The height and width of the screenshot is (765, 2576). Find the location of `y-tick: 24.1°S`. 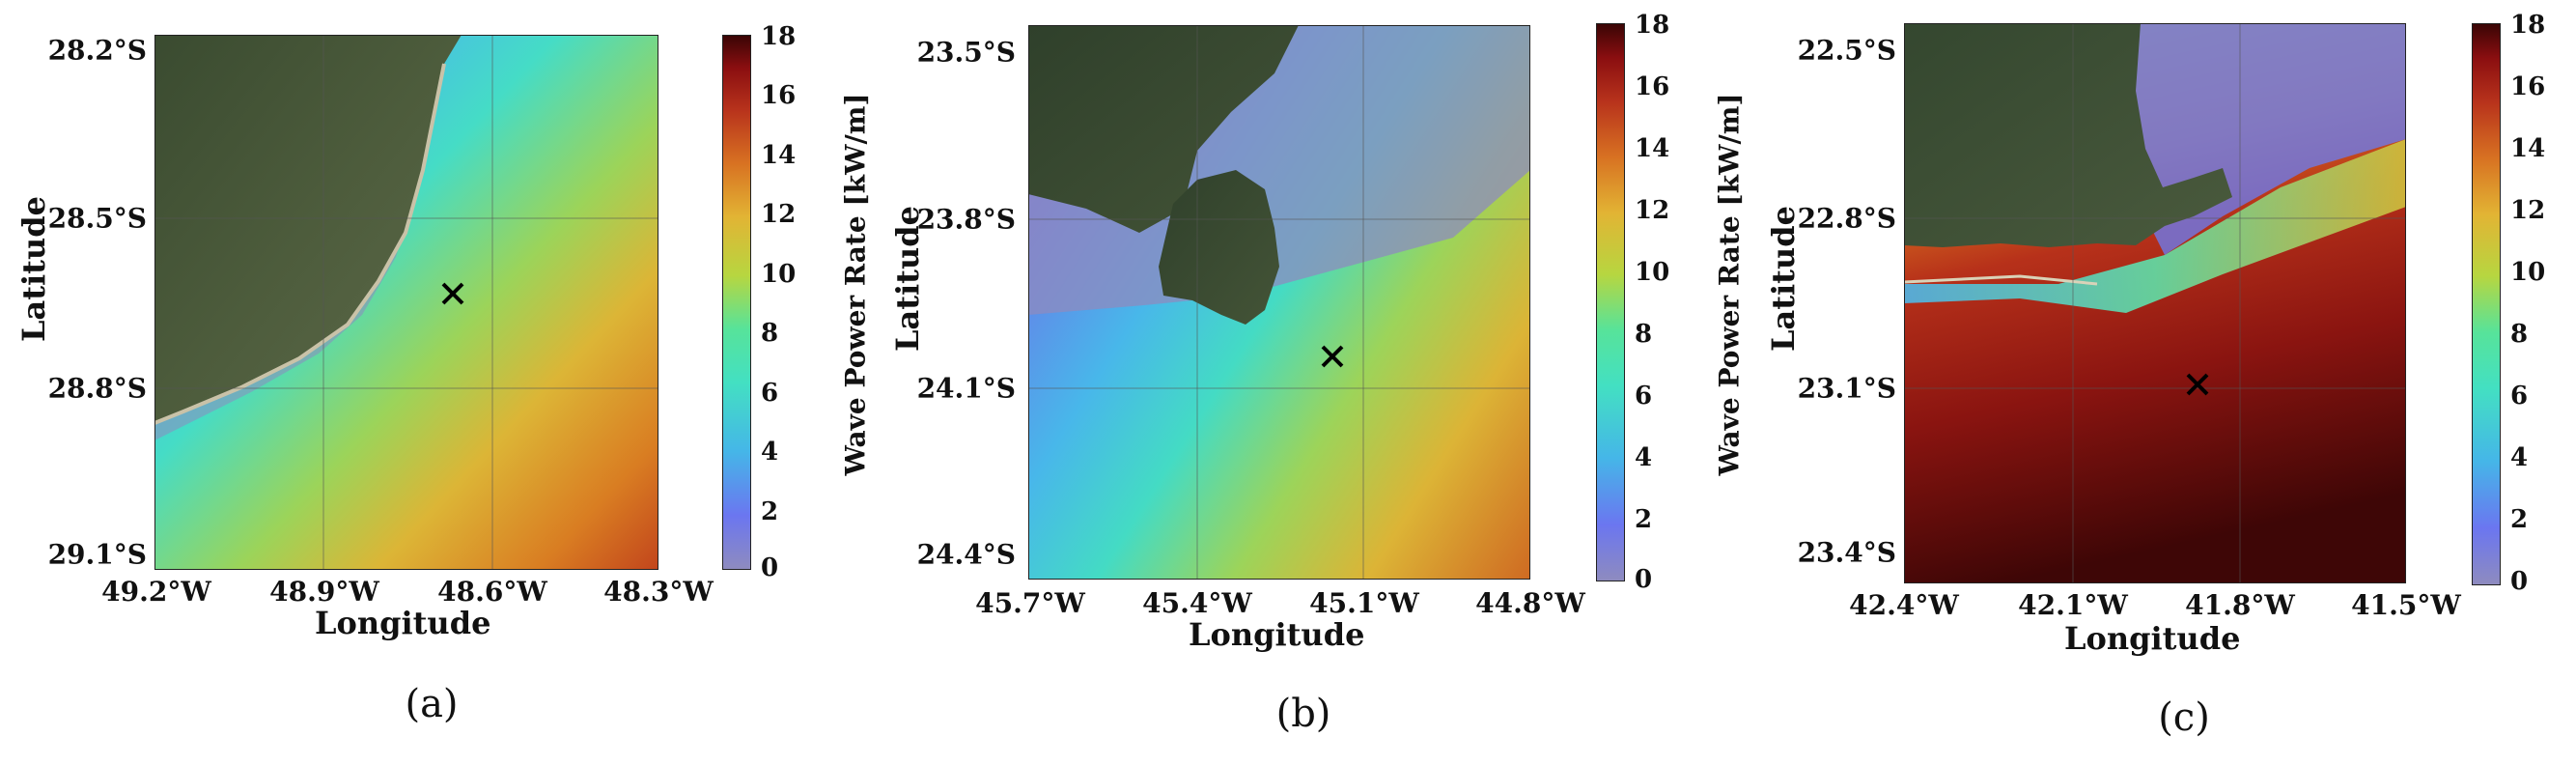

y-tick: 24.1°S is located at coordinates (966, 389).